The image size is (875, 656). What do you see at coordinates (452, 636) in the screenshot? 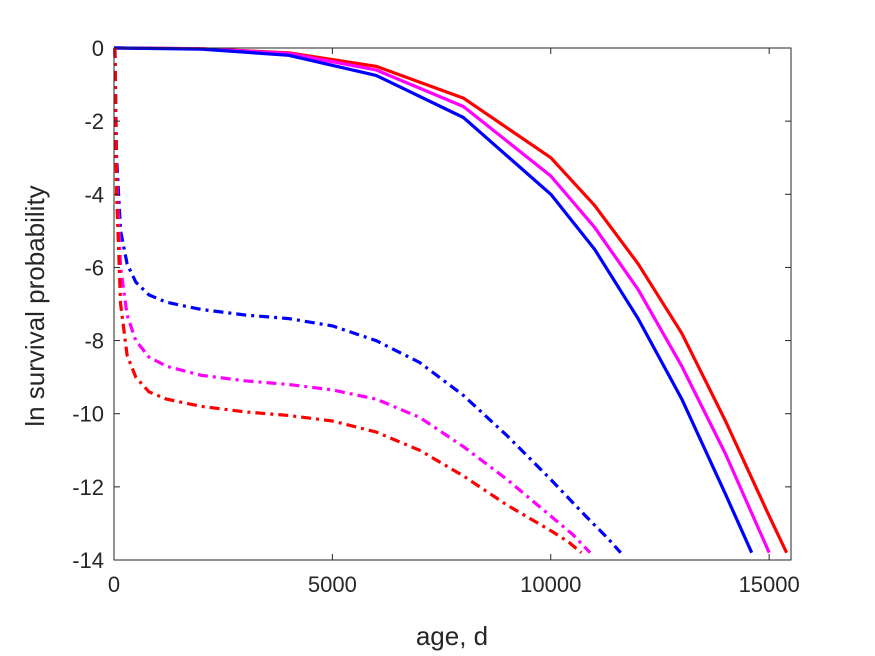
I see `x-axis-label: age, d` at bounding box center [452, 636].